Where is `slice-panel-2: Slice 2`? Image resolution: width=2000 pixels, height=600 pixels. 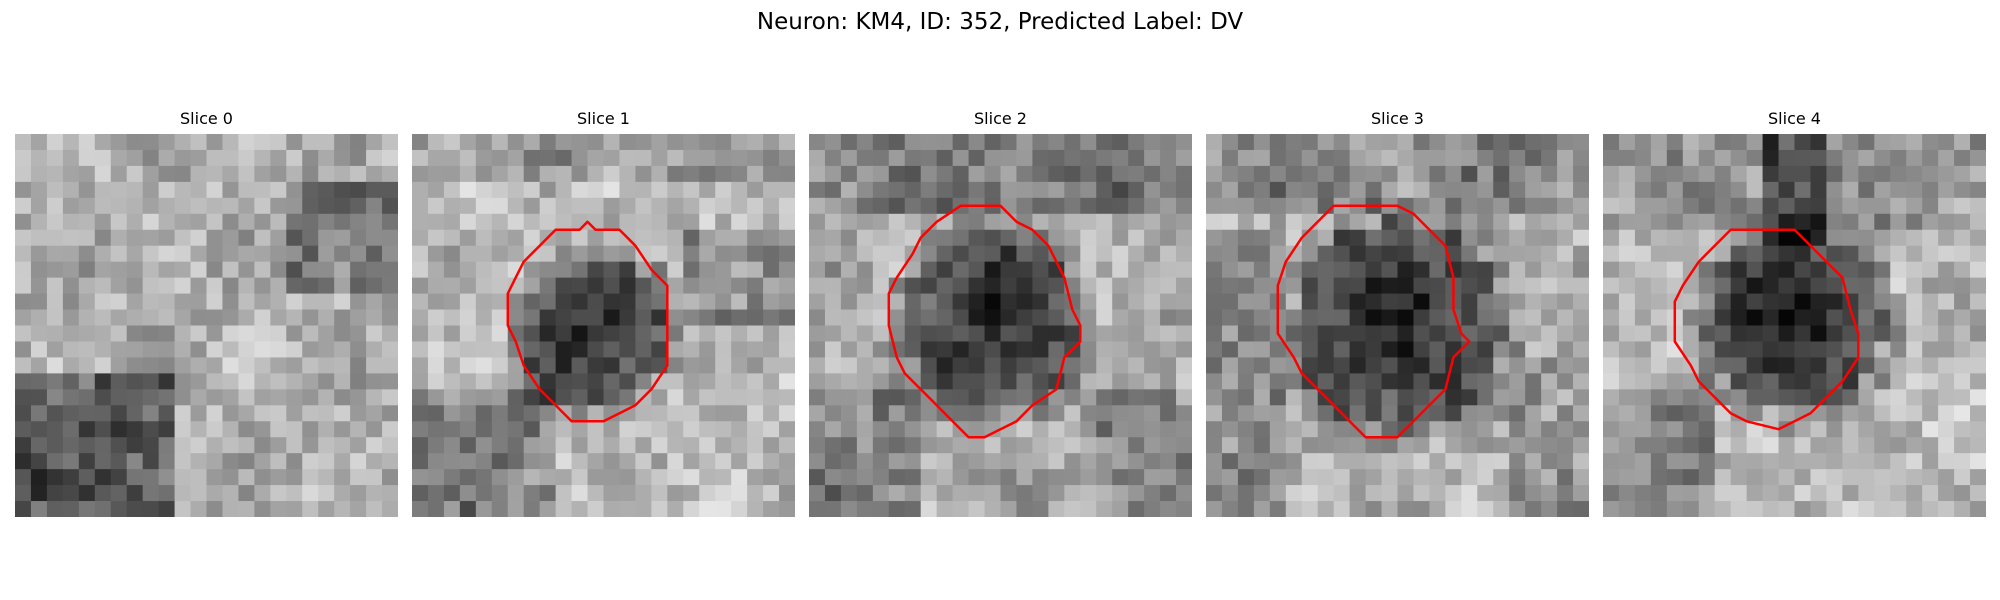
slice-panel-2: Slice 2 is located at coordinates (1000, 312).